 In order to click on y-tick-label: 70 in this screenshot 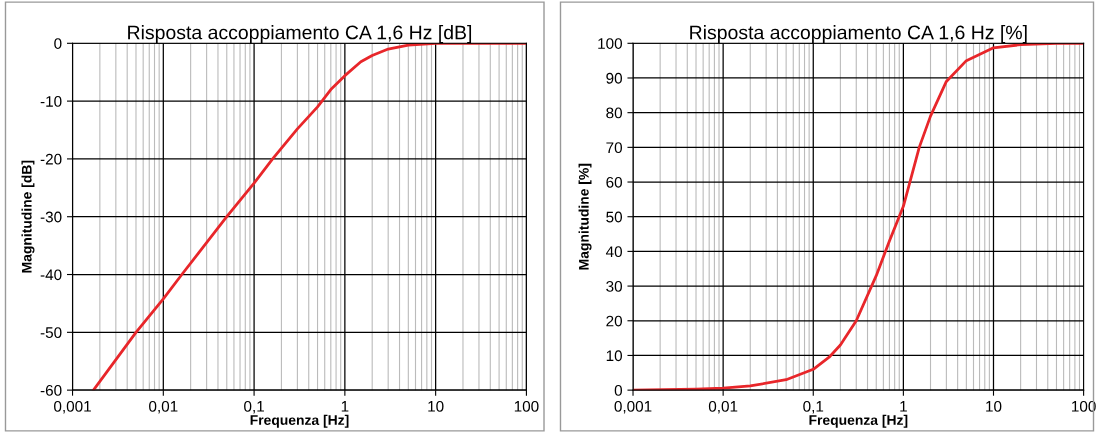, I will do `click(614, 148)`.